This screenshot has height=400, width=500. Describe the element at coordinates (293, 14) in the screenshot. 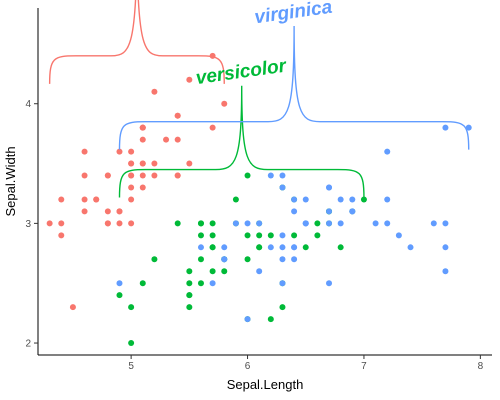

I see `brace-label-virginica: virginica` at that location.